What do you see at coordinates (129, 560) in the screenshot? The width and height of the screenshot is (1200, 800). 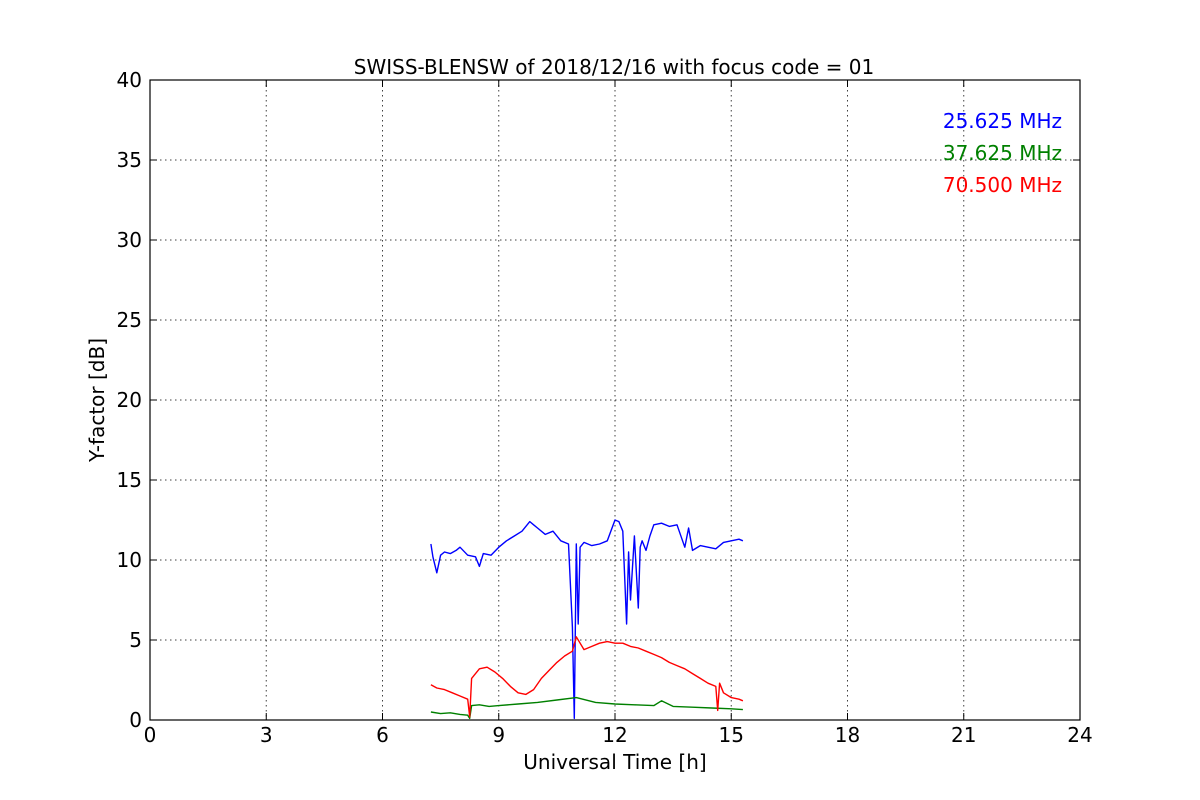 I see `y-tick-label: 10` at bounding box center [129, 560].